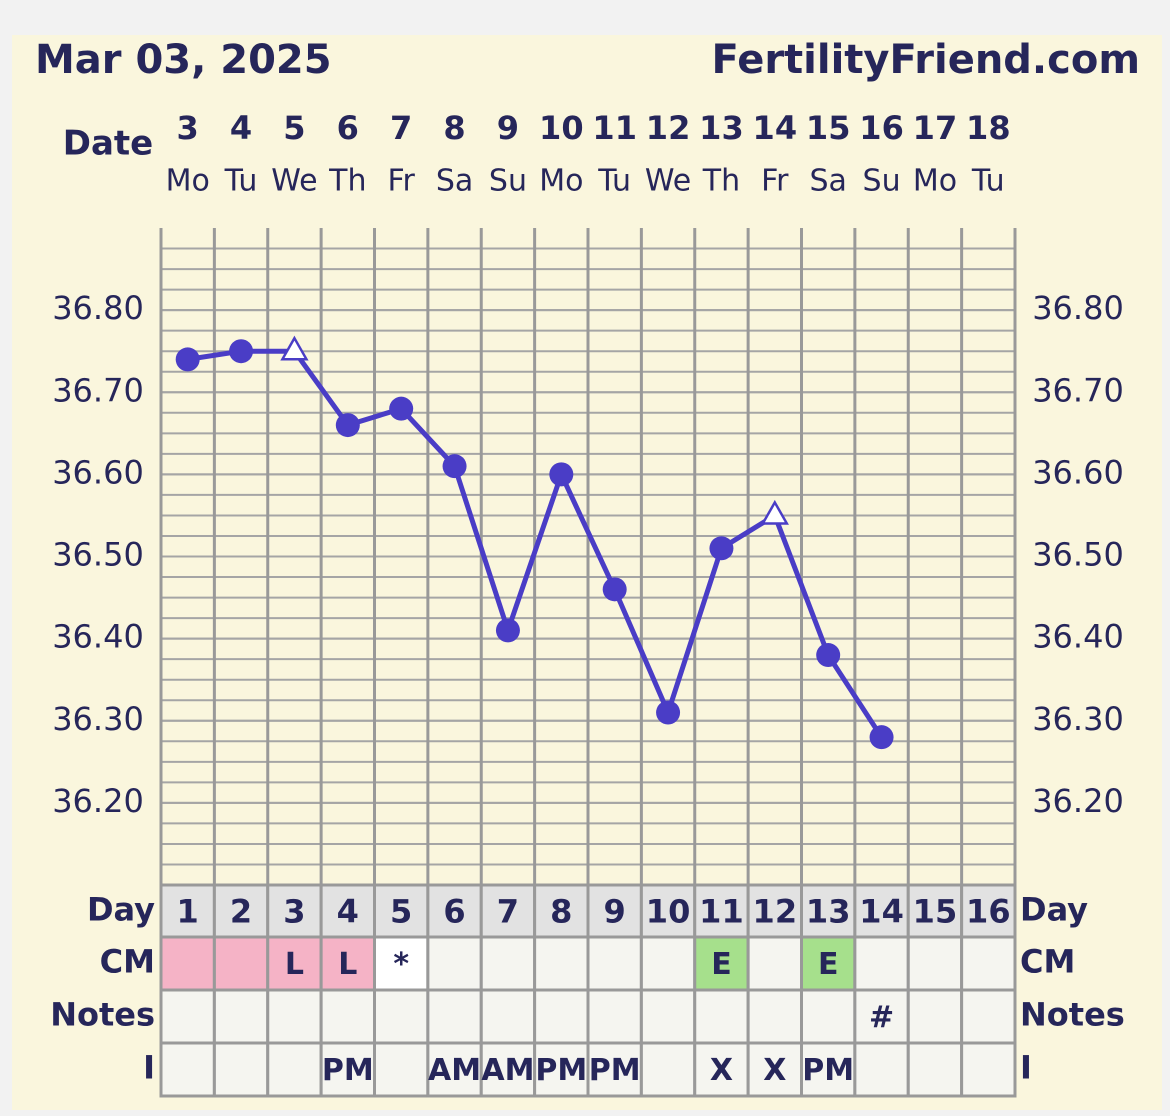 The image size is (1170, 1116). What do you see at coordinates (508, 912) in the screenshot?
I see `day-cell-text: 7` at bounding box center [508, 912].